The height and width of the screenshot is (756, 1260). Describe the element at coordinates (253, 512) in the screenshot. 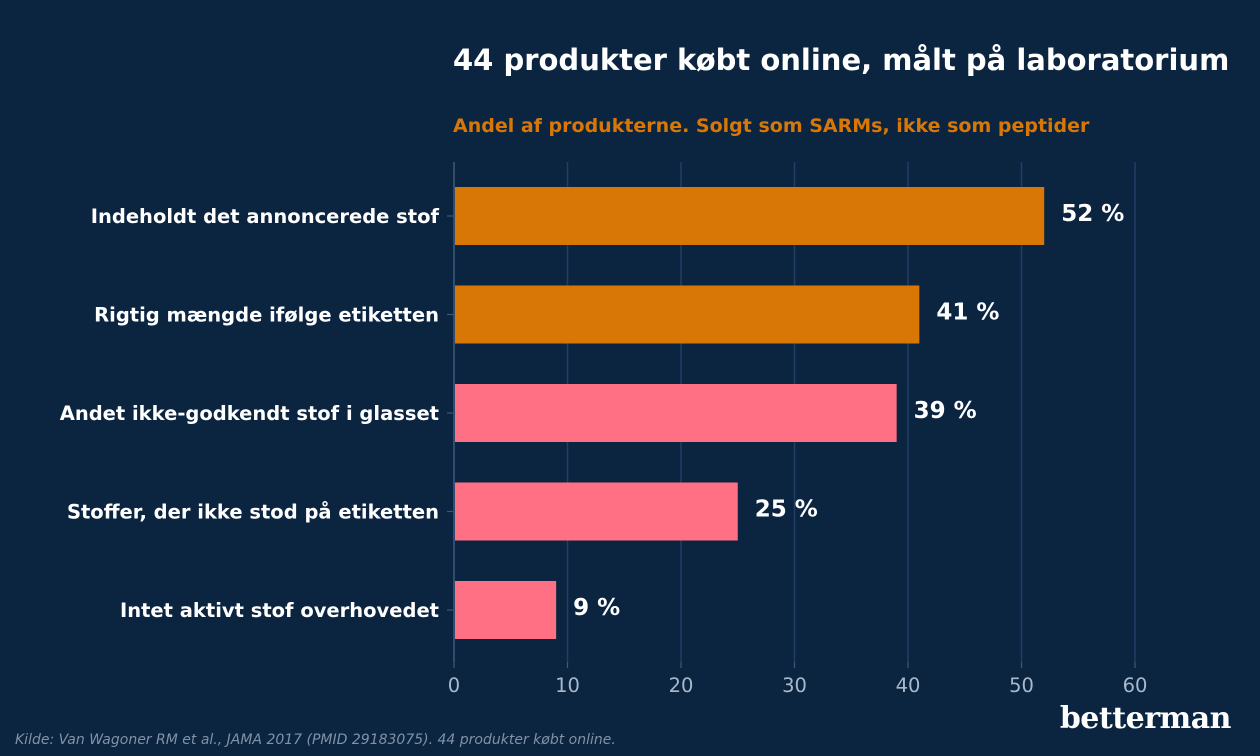

I see `category-label: Stoffer, der ikke stod på etiketten` at that location.